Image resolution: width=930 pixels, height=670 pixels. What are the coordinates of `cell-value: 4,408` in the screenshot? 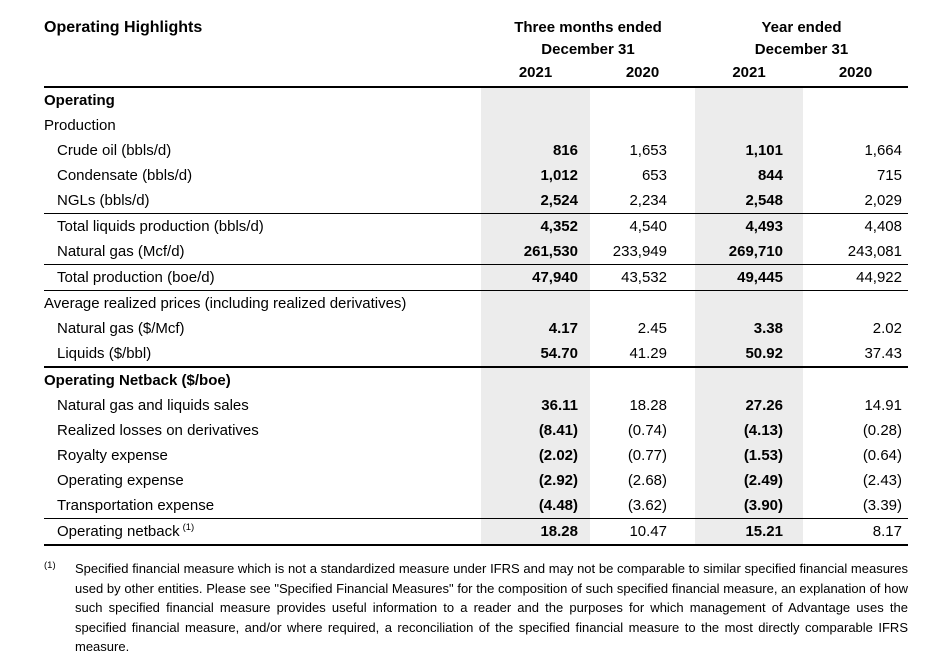 It's located at (883, 226).